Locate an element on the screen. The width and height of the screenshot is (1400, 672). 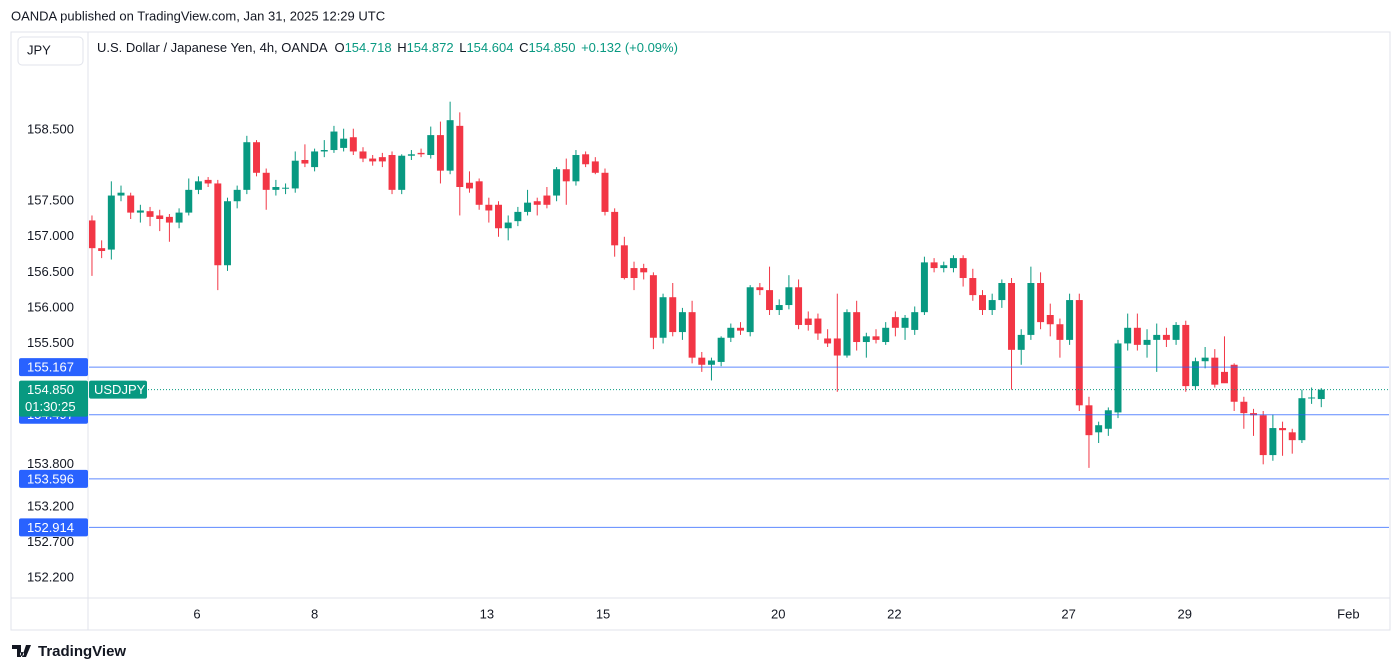
y-tick-label: 152.700 is located at coordinates (50, 541).